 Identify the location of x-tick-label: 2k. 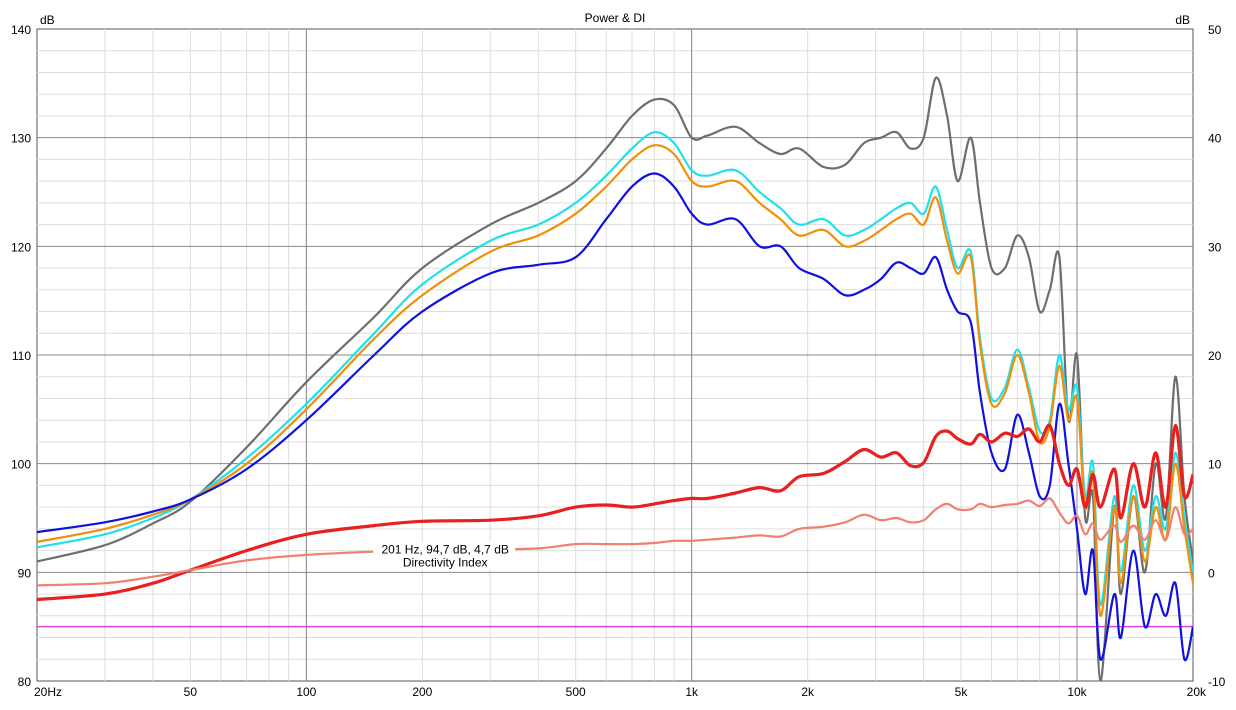
(808, 692).